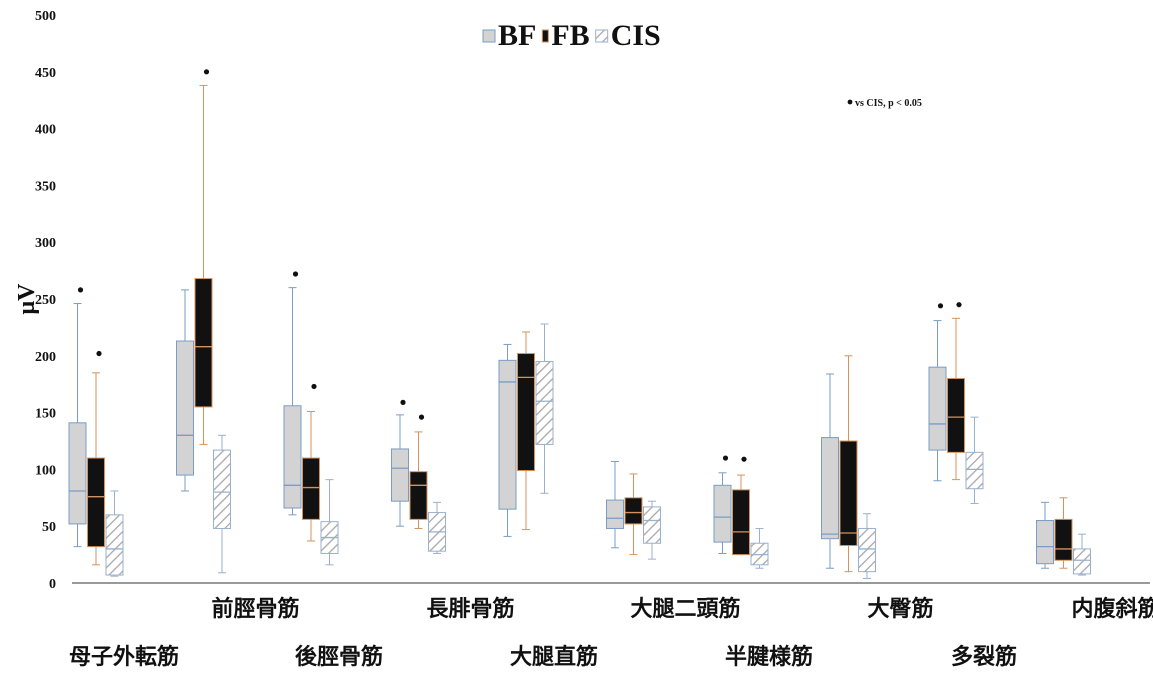 This screenshot has width=1153, height=673. I want to click on y-tick-label: 0, so click(52, 584).